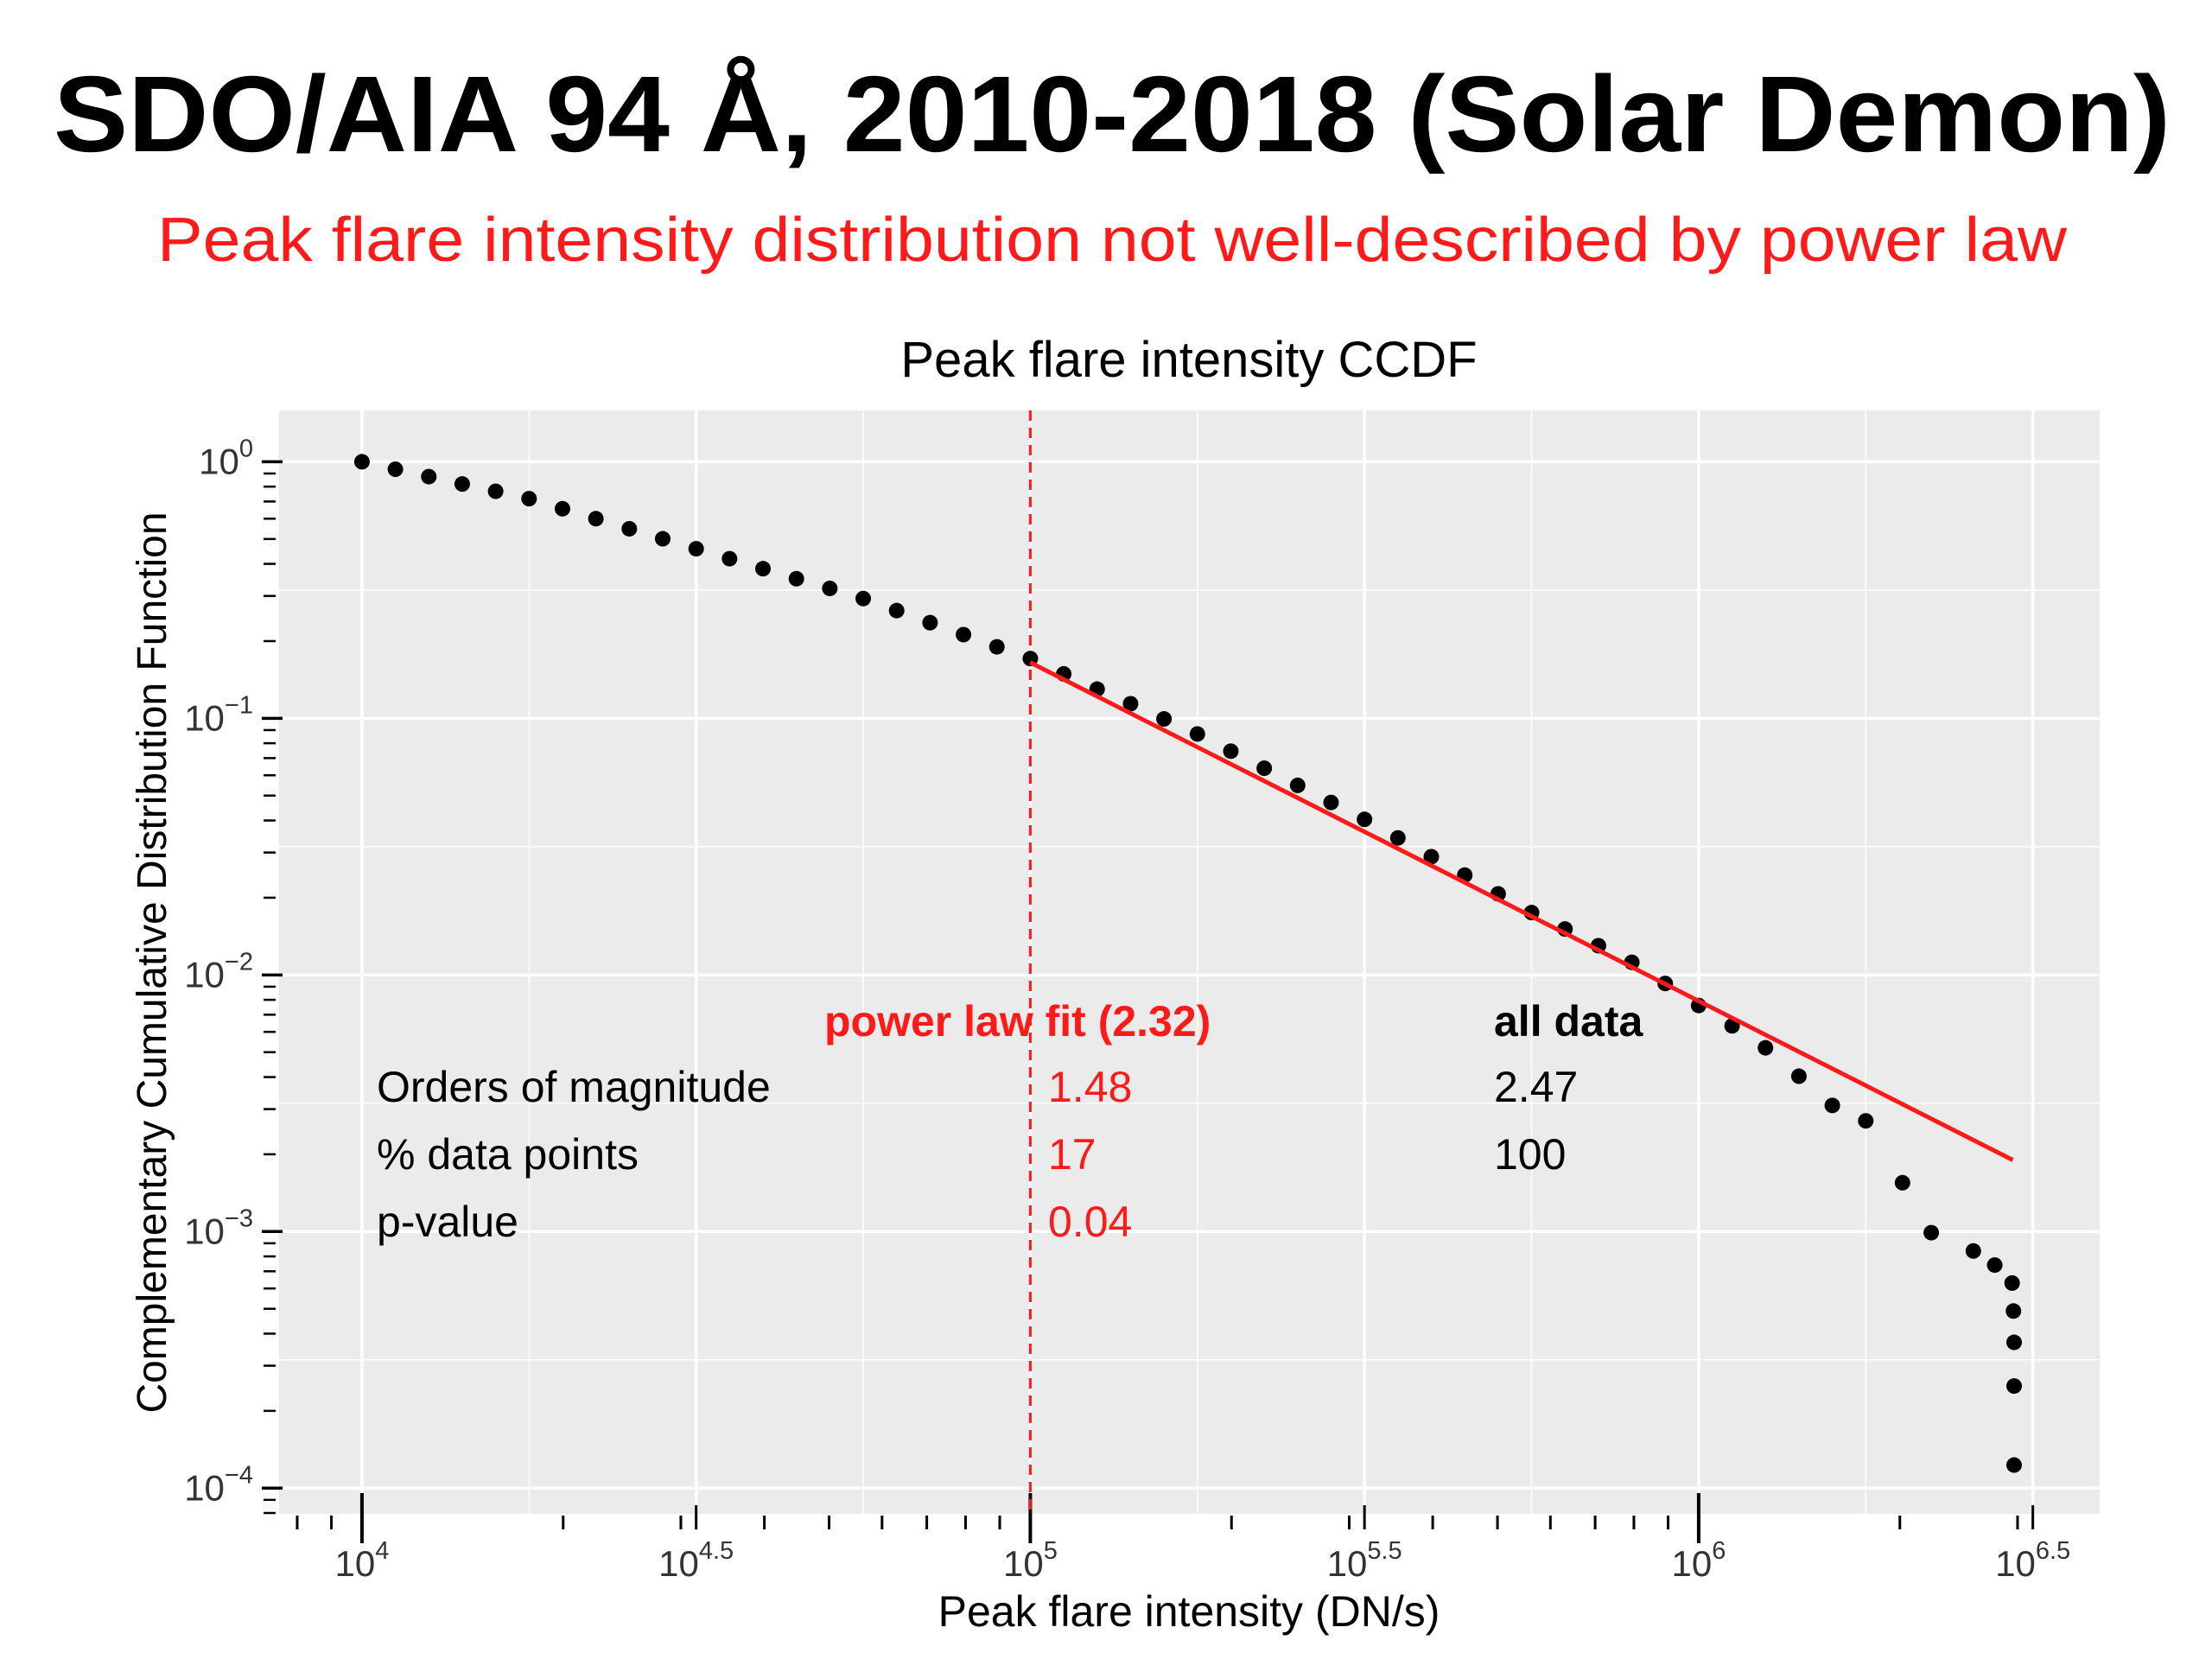  What do you see at coordinates (1189, 1611) in the screenshot?
I see `x-axis-label: Peak flare intensity (DN/s)` at bounding box center [1189, 1611].